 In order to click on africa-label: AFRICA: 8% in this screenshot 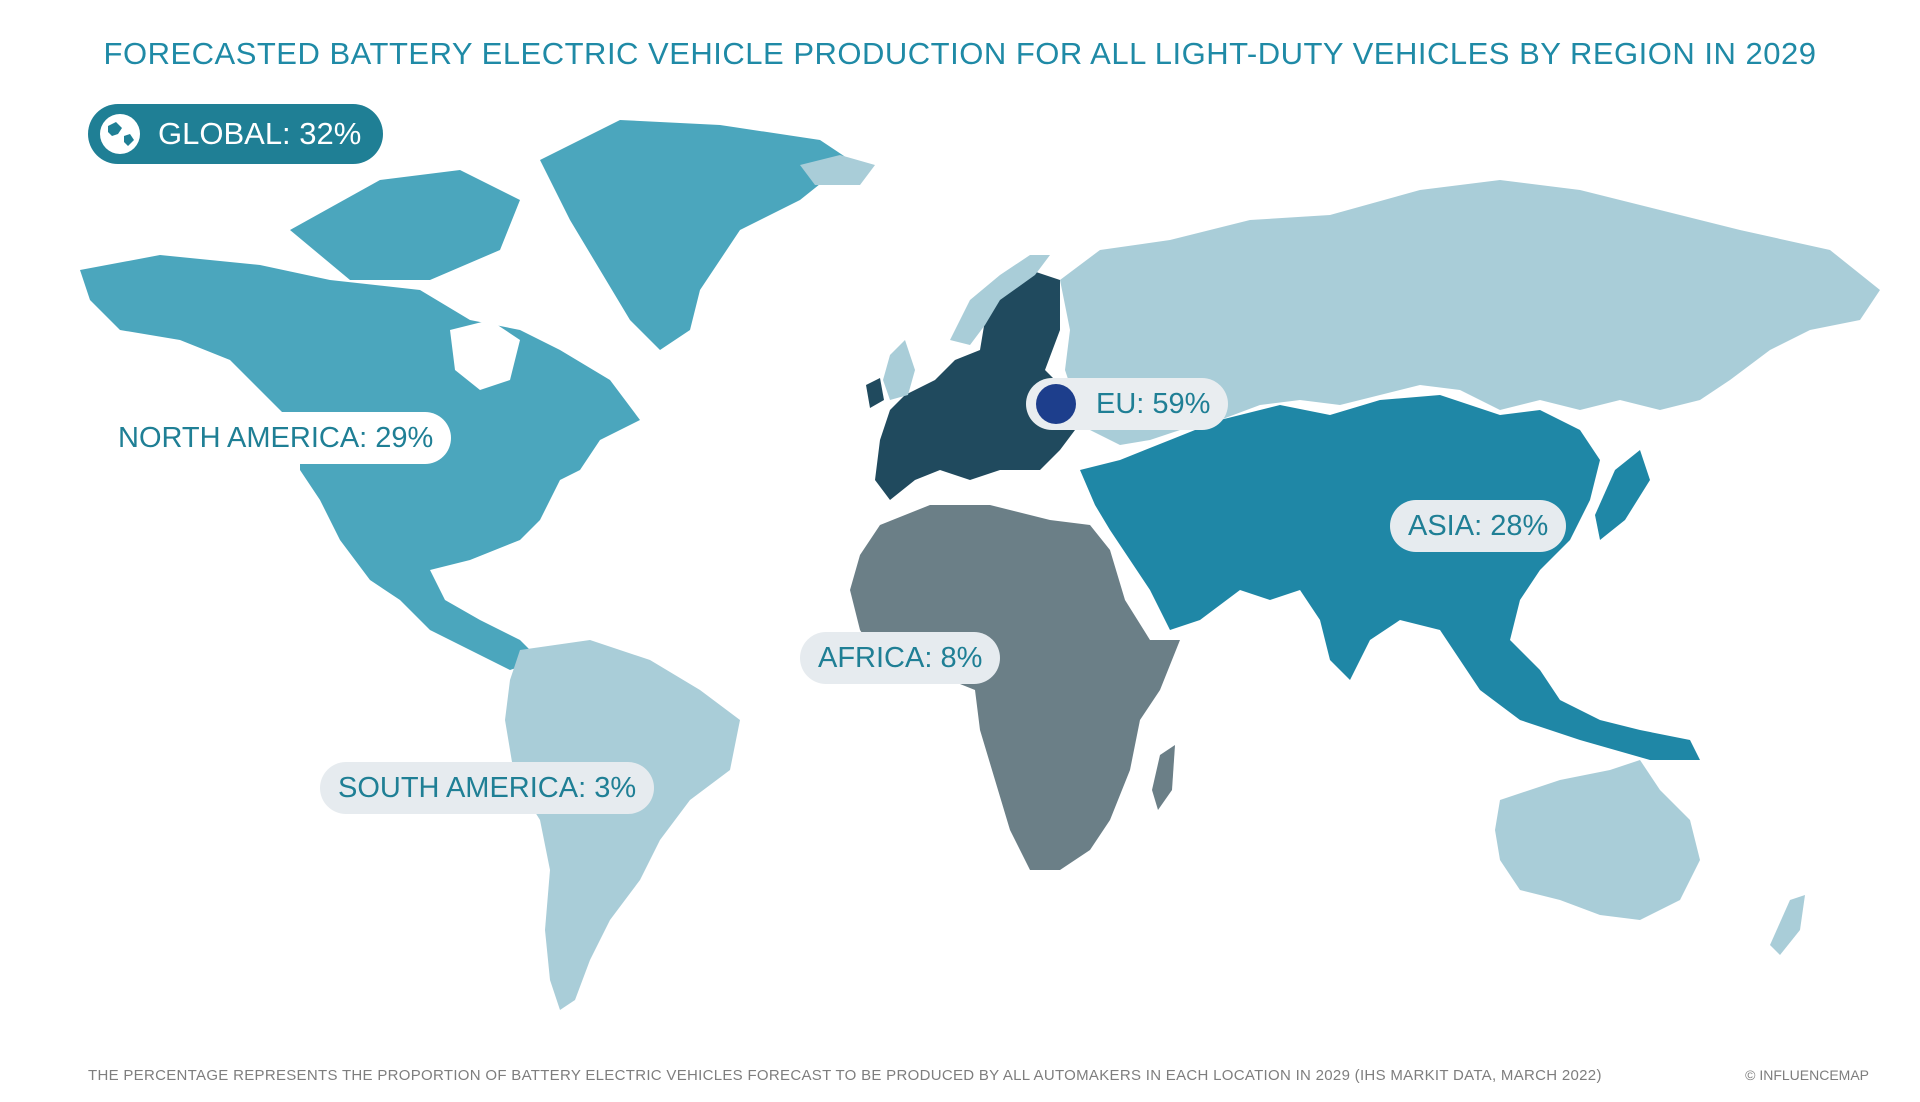, I will do `click(900, 658)`.